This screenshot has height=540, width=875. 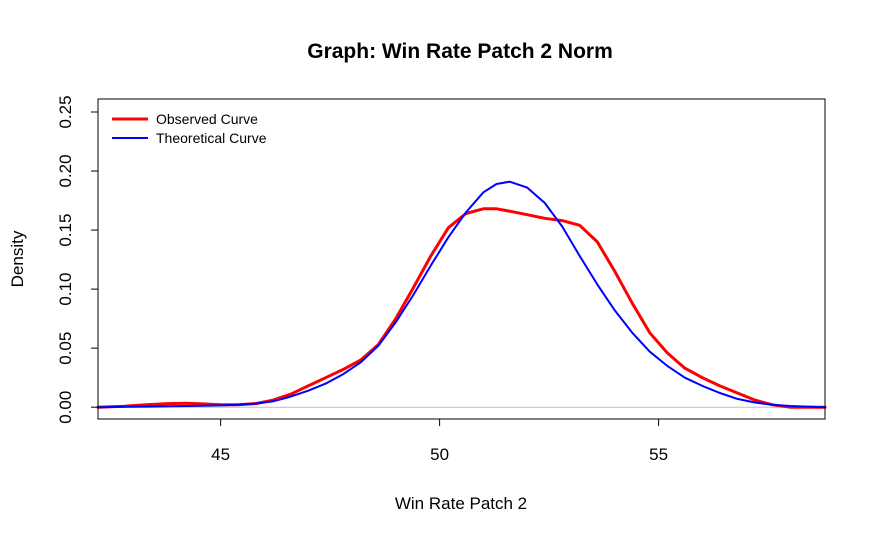 What do you see at coordinates (658, 454) in the screenshot?
I see `x-tick-label: 55` at bounding box center [658, 454].